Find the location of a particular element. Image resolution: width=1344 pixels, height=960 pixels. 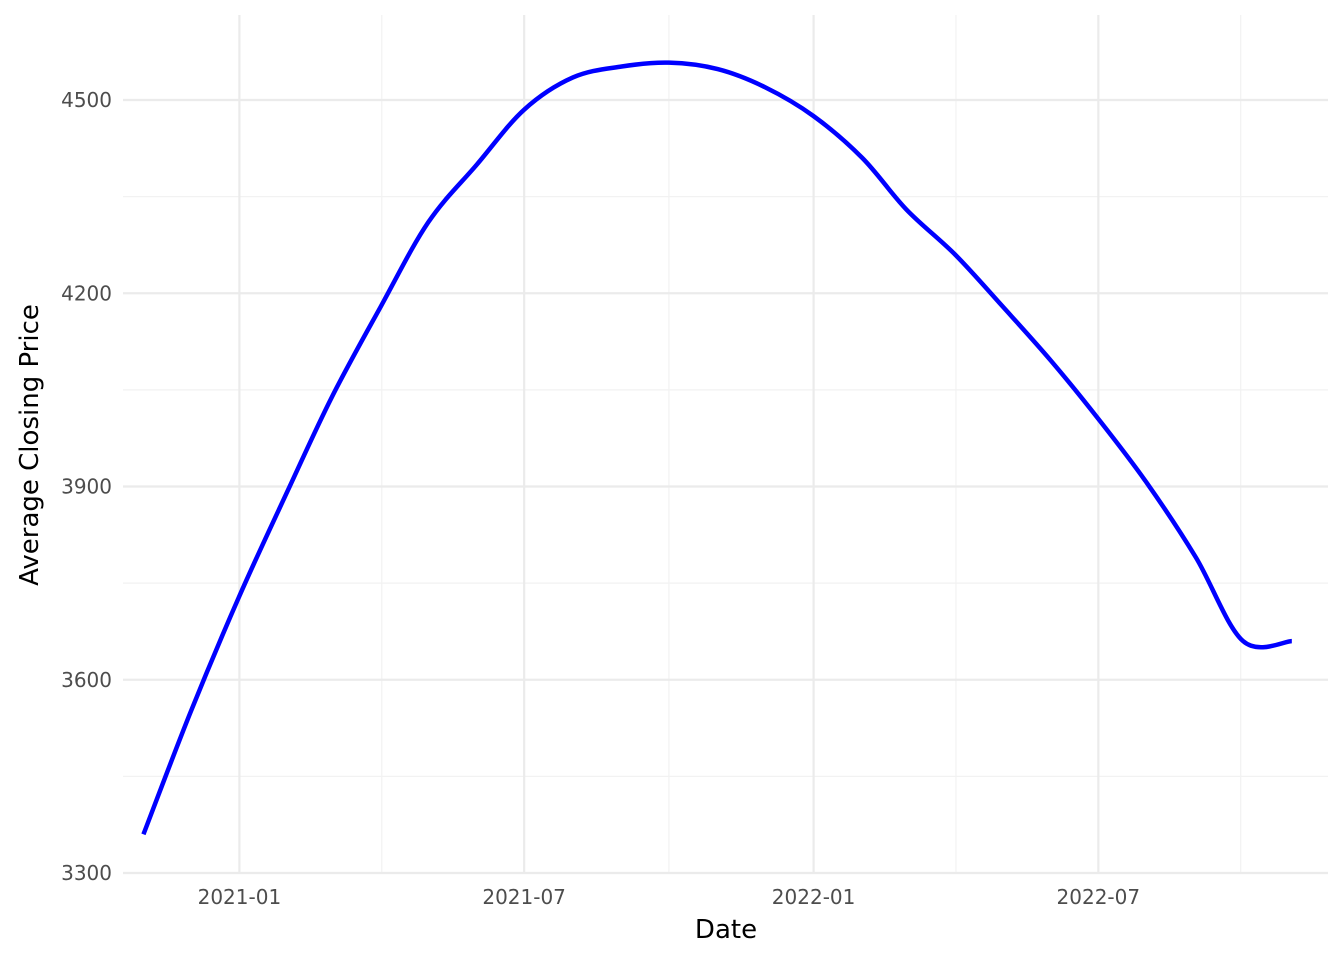

x-axis-title: Date is located at coordinates (726, 930).